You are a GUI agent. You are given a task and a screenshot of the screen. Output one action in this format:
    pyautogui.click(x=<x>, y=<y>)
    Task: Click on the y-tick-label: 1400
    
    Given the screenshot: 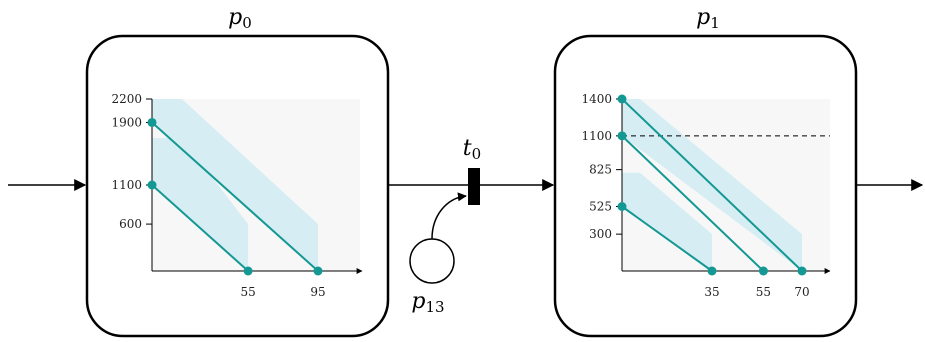 What is the action you would take?
    pyautogui.click(x=596, y=99)
    